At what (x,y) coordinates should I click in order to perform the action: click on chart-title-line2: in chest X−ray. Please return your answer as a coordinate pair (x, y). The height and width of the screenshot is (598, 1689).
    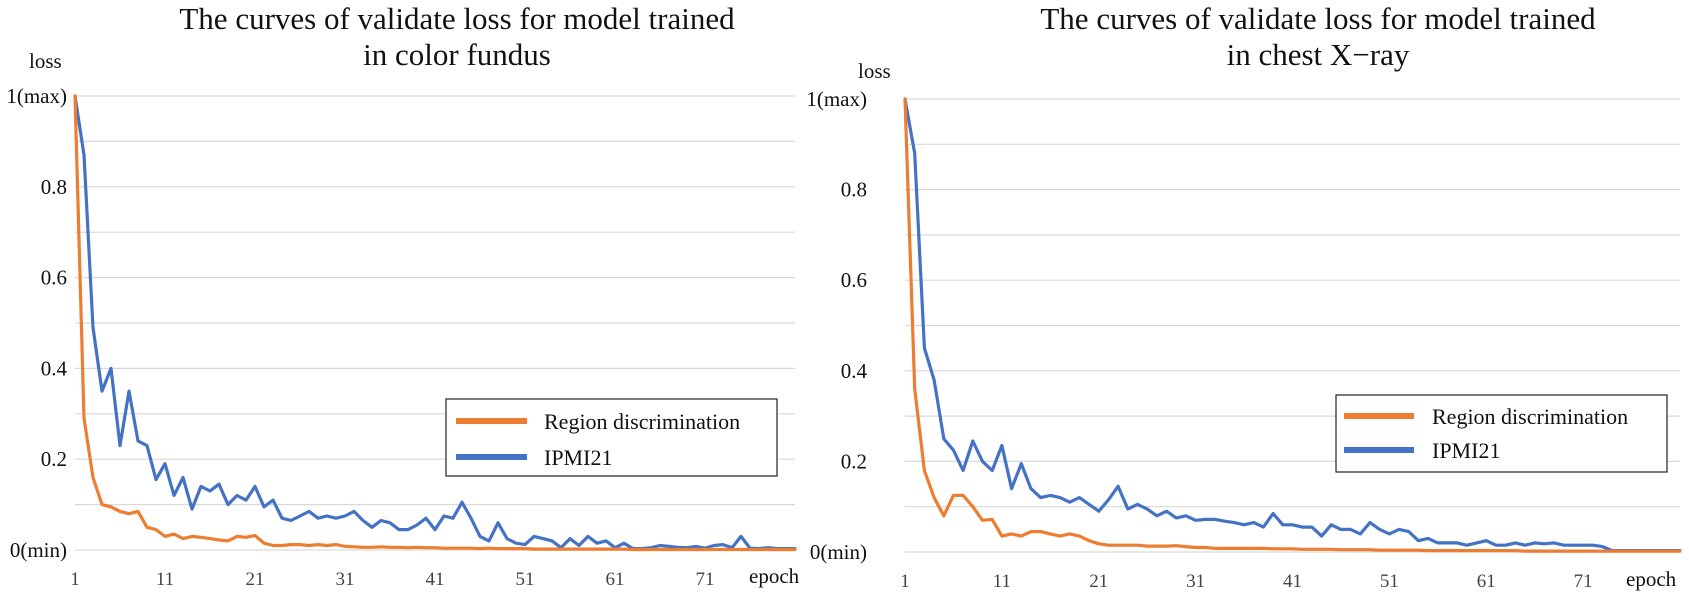
    Looking at the image, I should click on (1318, 54).